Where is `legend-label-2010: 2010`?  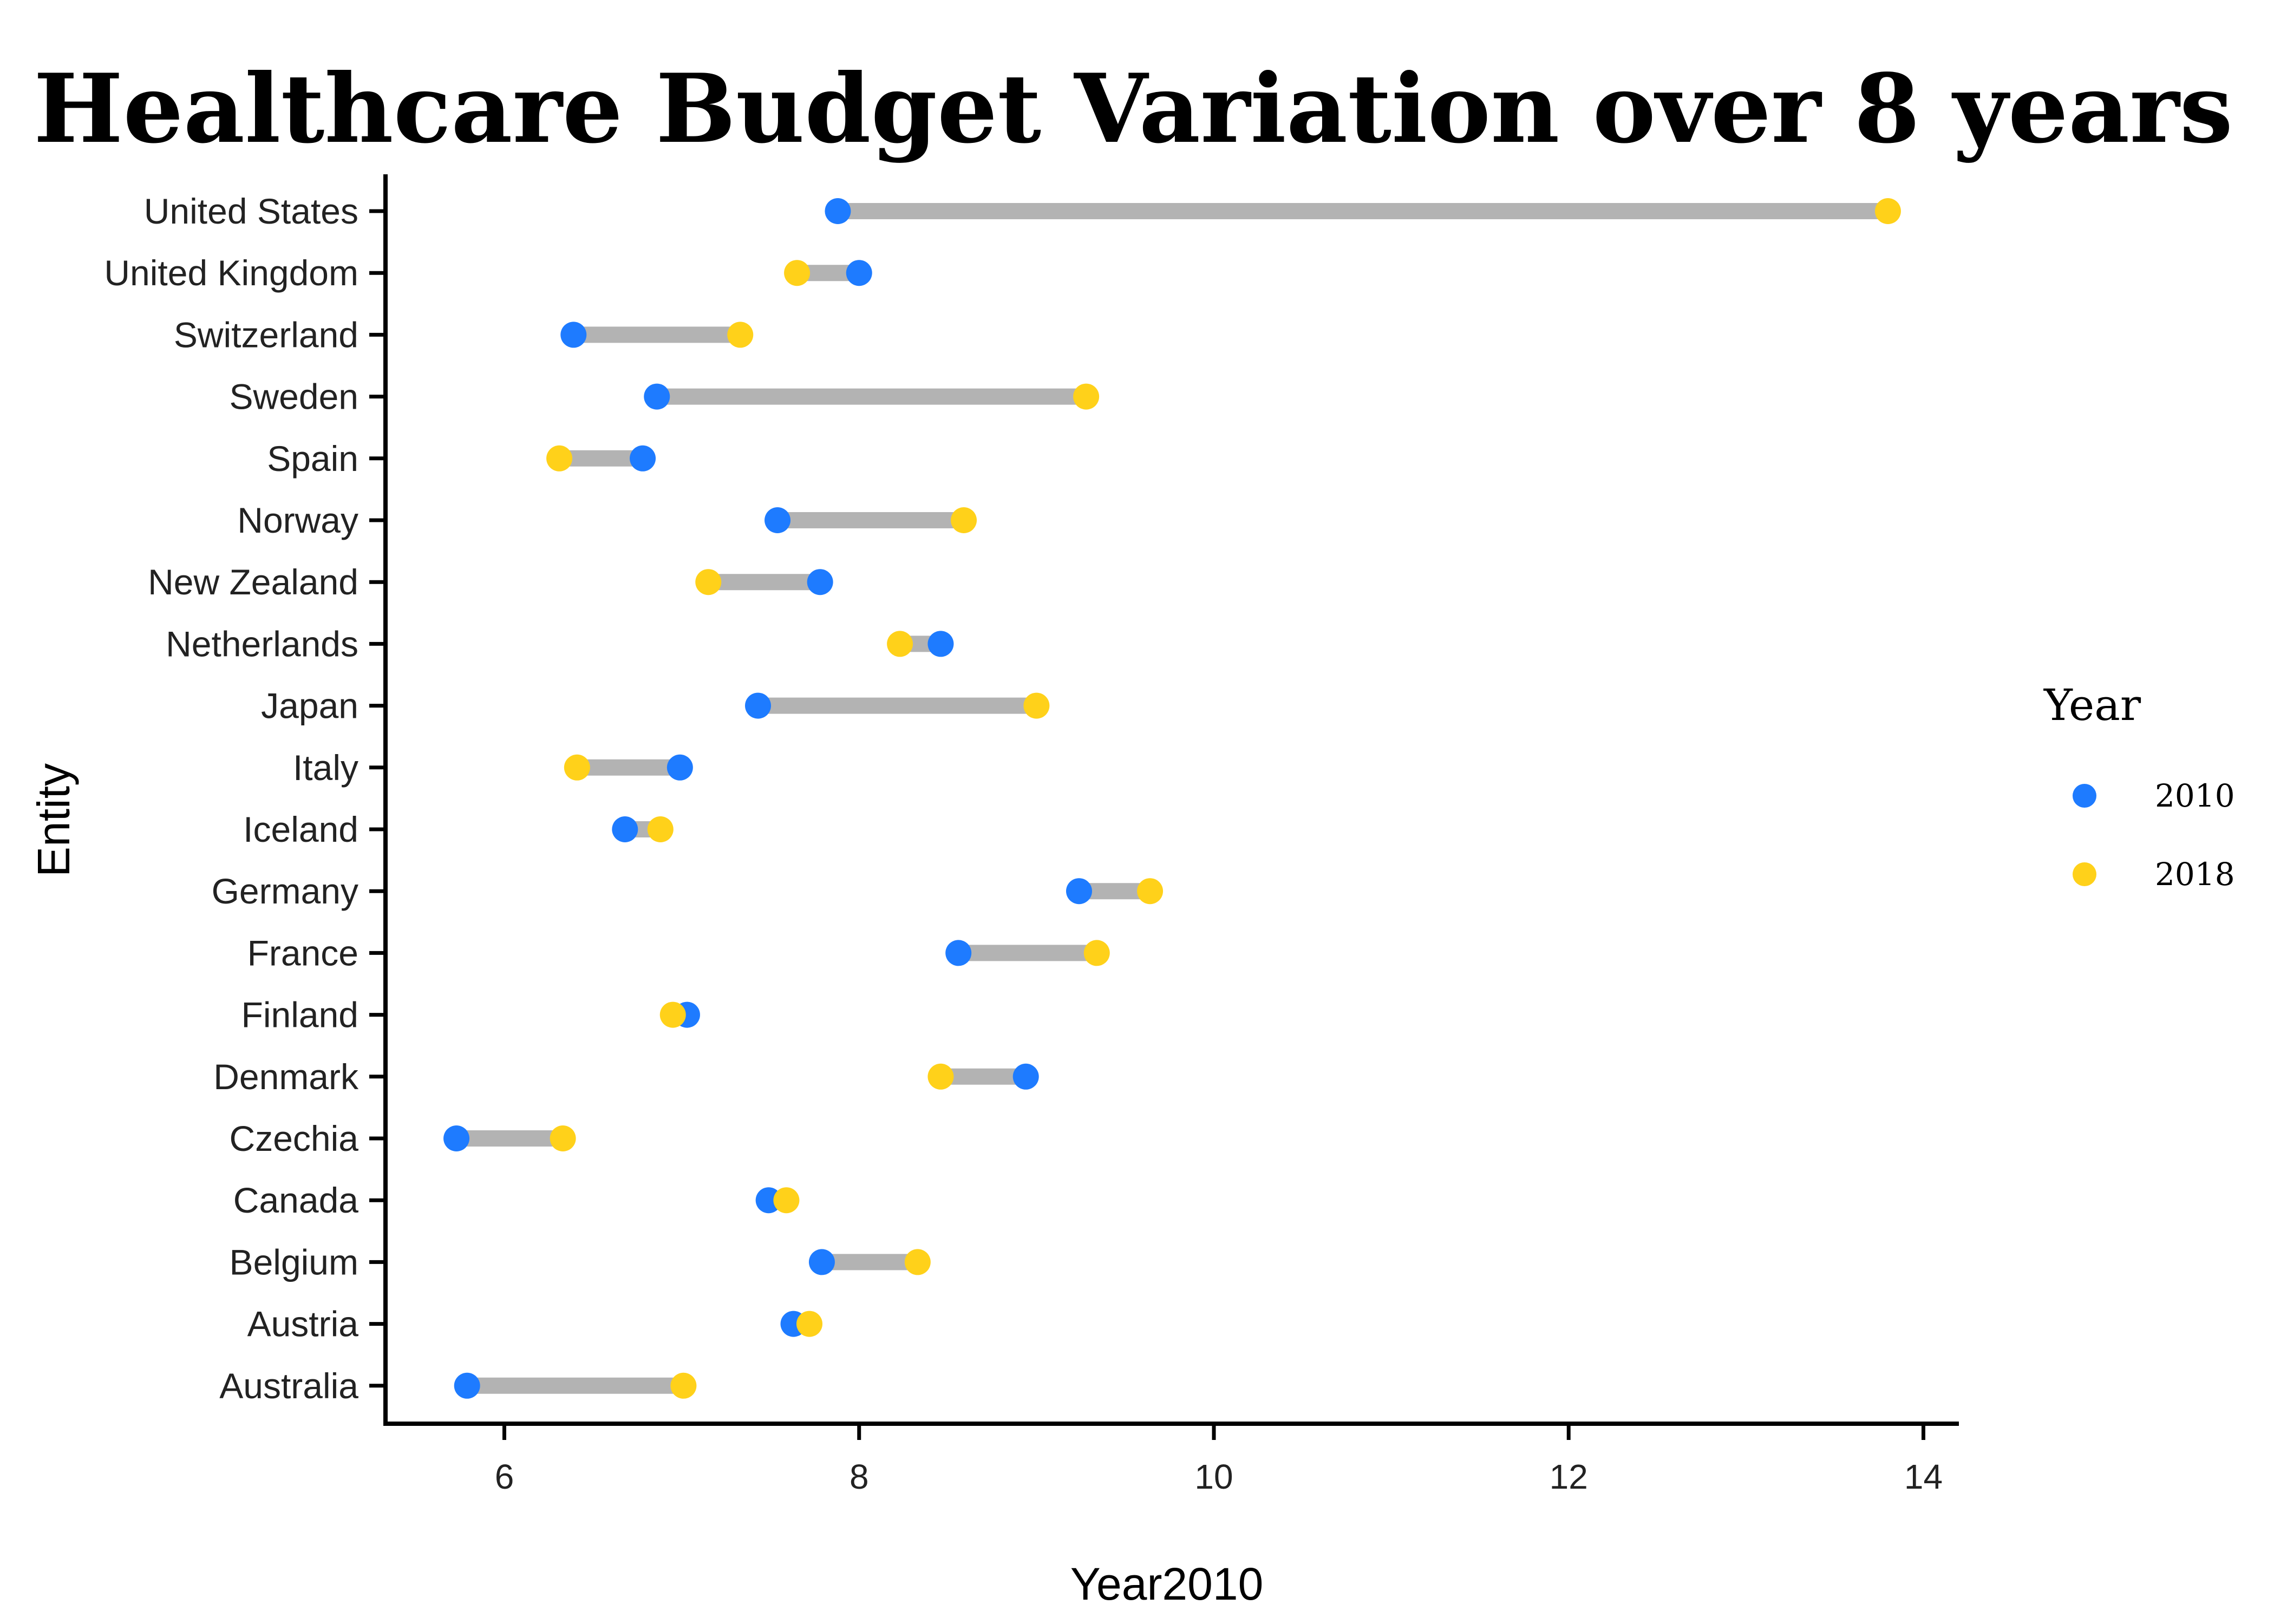 legend-label-2010: 2010 is located at coordinates (2195, 795).